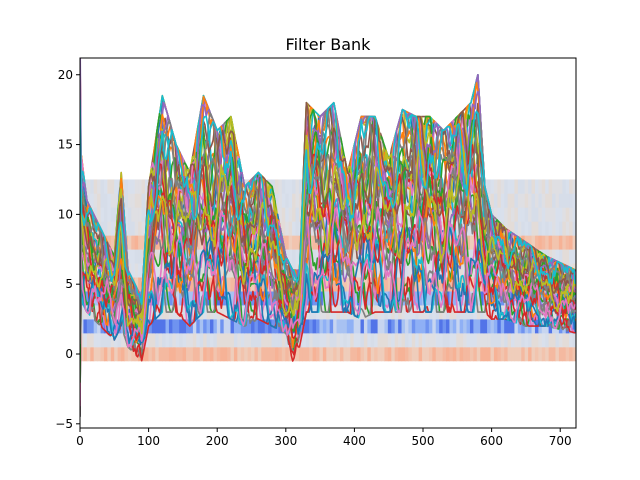  What do you see at coordinates (354, 441) in the screenshot?
I see `x-tick-label: 400` at bounding box center [354, 441].